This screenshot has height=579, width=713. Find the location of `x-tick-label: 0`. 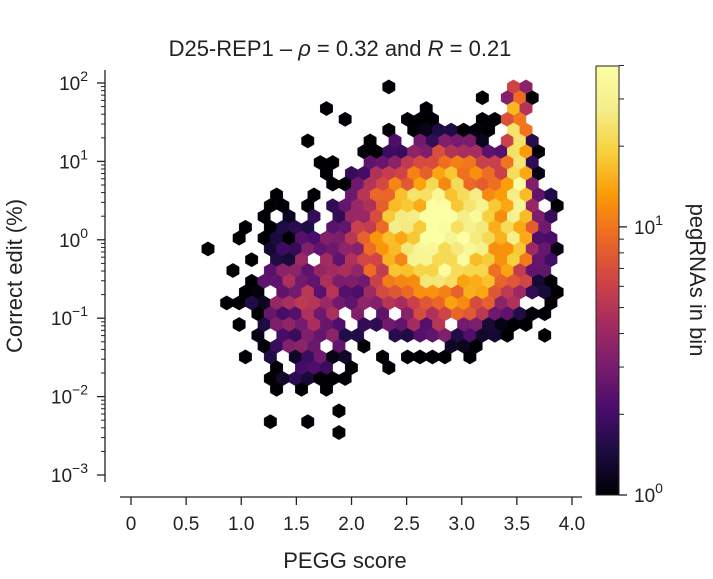

x-tick-label: 0 is located at coordinates (131, 524).